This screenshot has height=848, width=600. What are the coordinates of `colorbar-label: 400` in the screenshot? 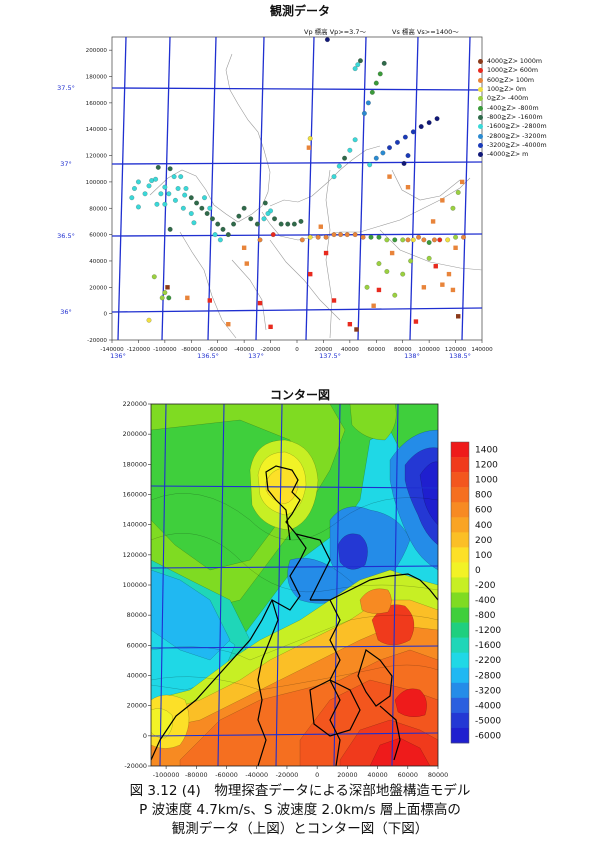 It's located at (483, 526).